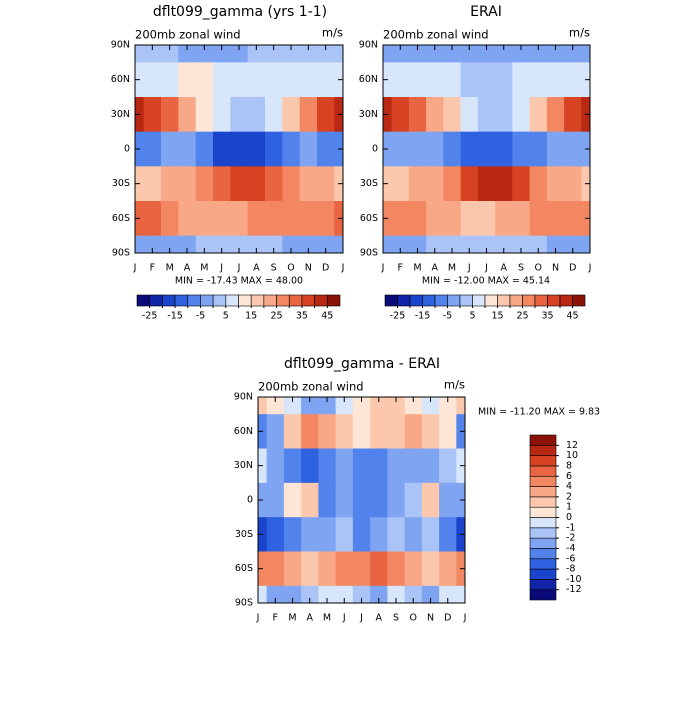  What do you see at coordinates (375, 149) in the screenshot?
I see `y-tick-label: 0` at bounding box center [375, 149].